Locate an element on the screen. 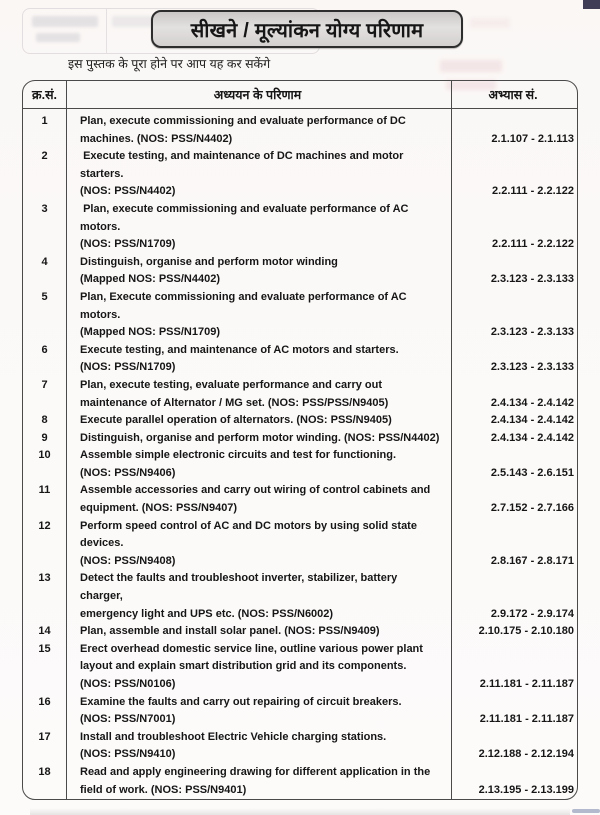 This screenshot has height=815, width=600. header-learning-outcomes: अध्ययन के परिणाम is located at coordinates (257, 95).